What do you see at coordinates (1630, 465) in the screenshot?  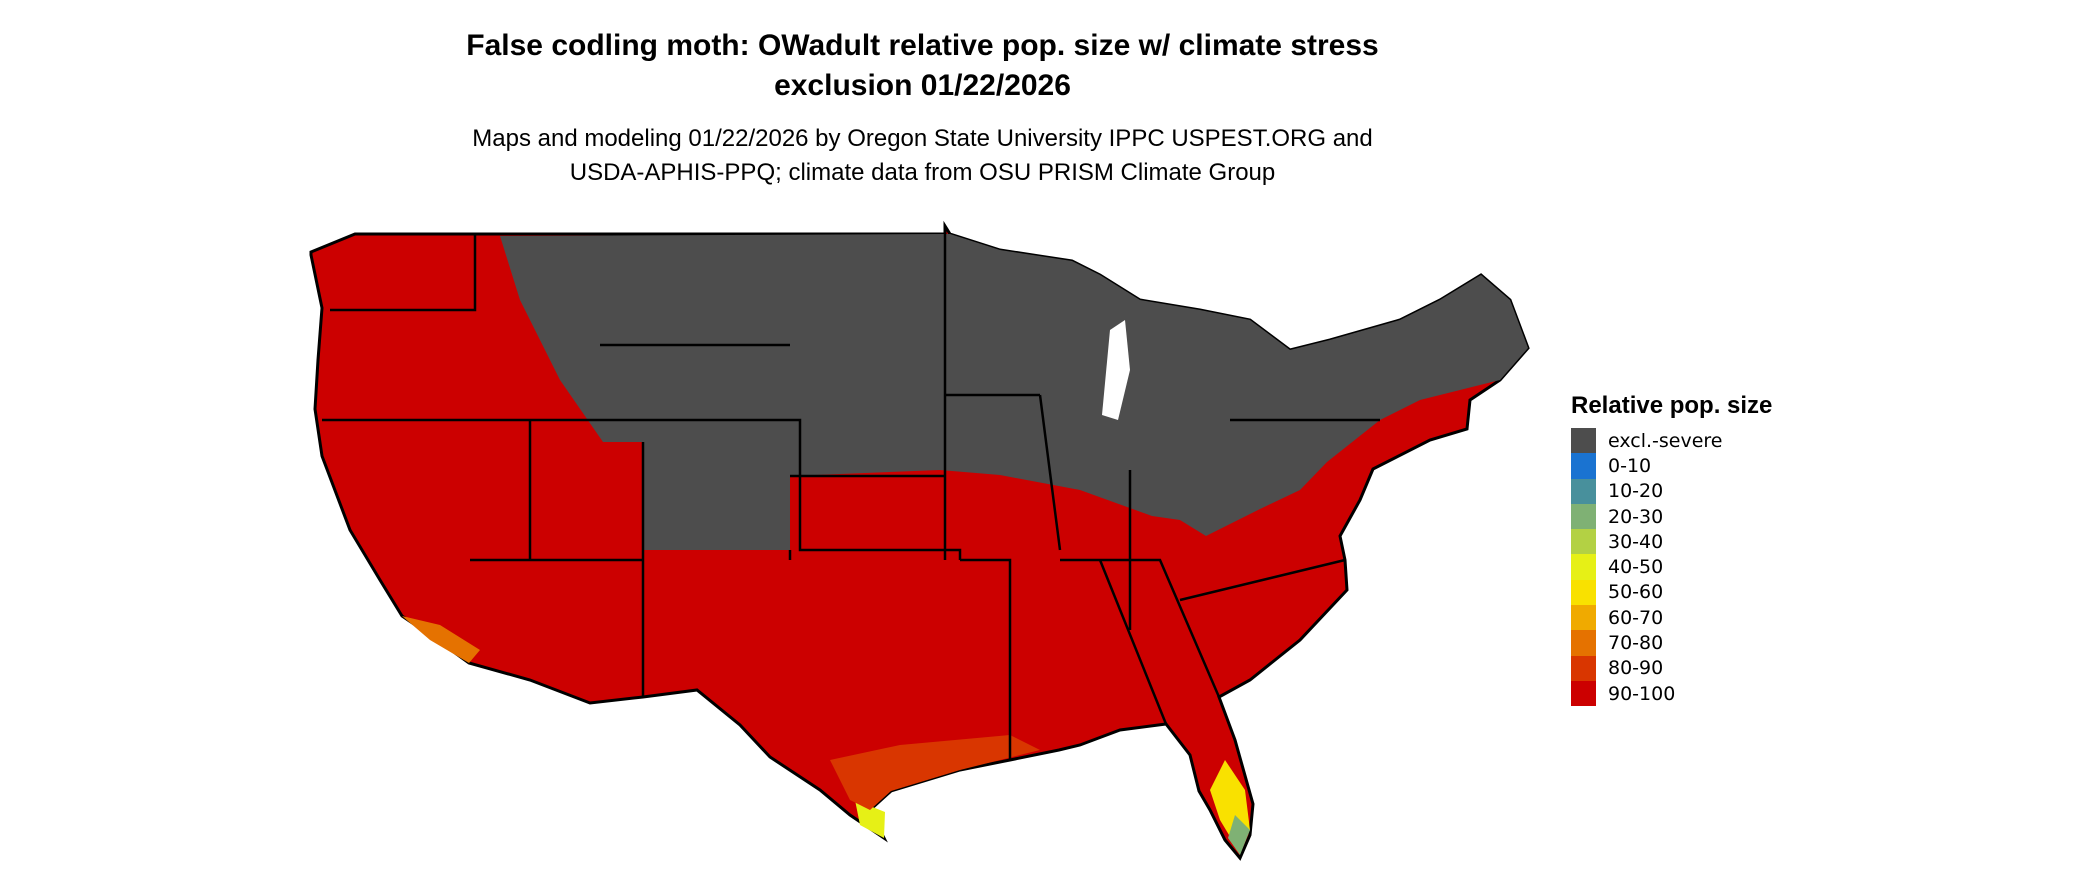 I see `legend-label: 0-10` at bounding box center [1630, 465].